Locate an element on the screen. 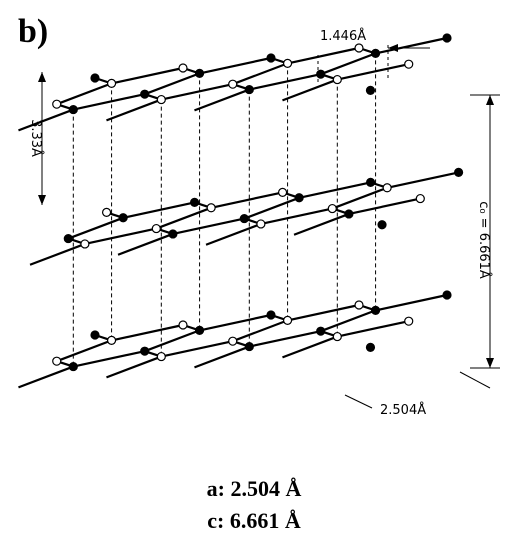  caption-c: c: 6.661 Å is located at coordinates (254, 520).